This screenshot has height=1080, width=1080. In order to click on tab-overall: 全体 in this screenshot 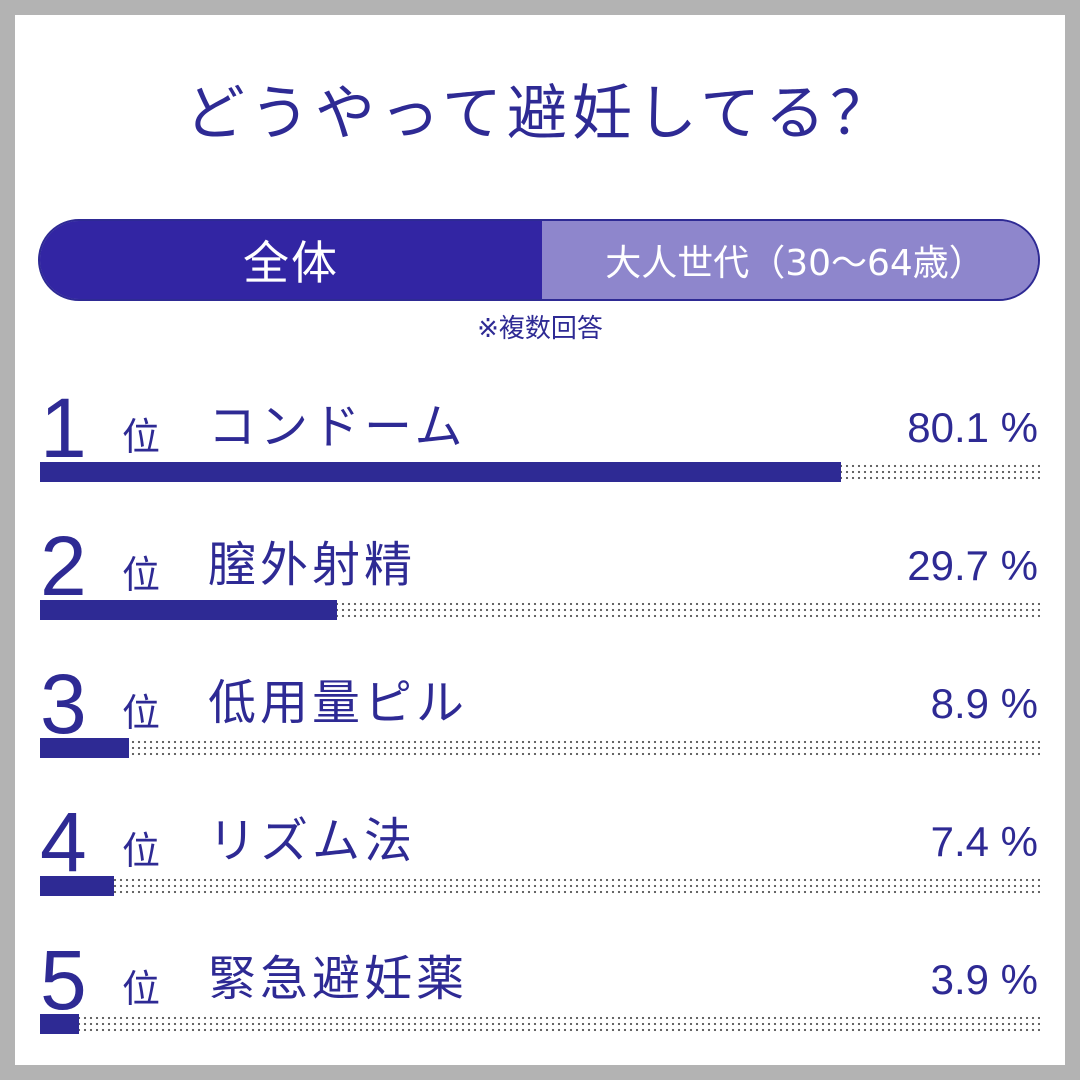, I will do `click(291, 260)`.